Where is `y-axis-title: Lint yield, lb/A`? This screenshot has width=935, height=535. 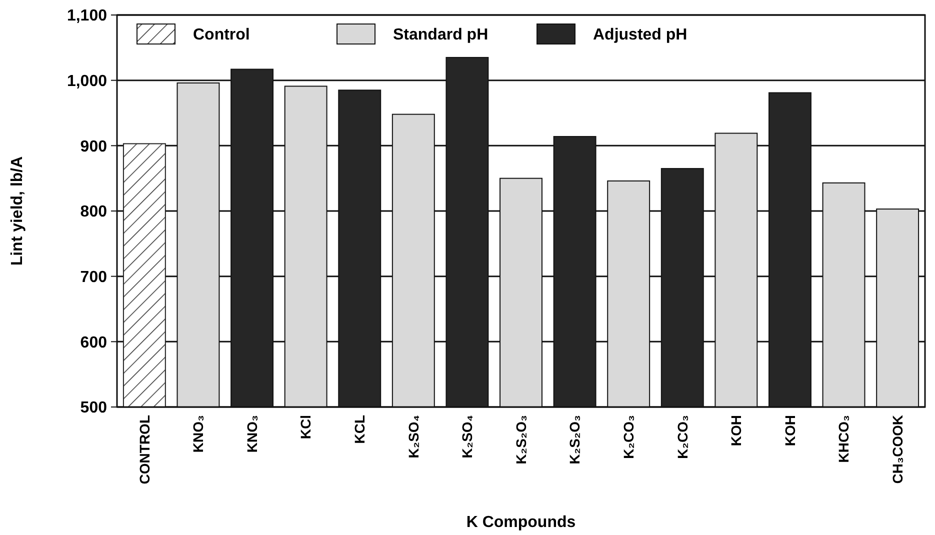 y-axis-title: Lint yield, lb/A is located at coordinates (17, 211).